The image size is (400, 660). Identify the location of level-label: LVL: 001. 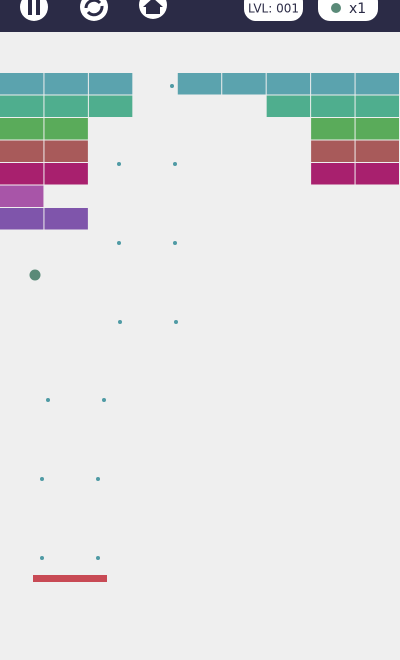
(273, 9).